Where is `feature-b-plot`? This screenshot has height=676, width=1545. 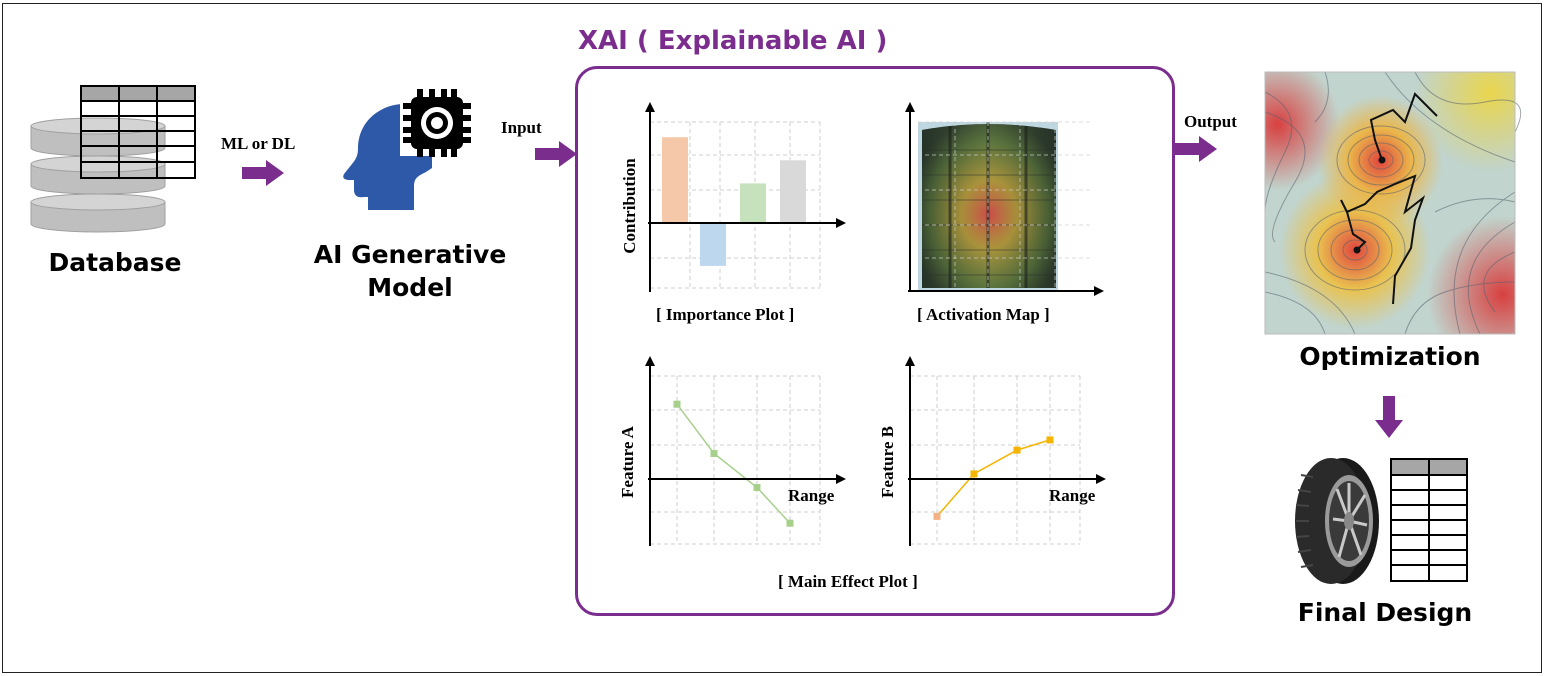
feature-b-plot is located at coordinates (1005, 451).